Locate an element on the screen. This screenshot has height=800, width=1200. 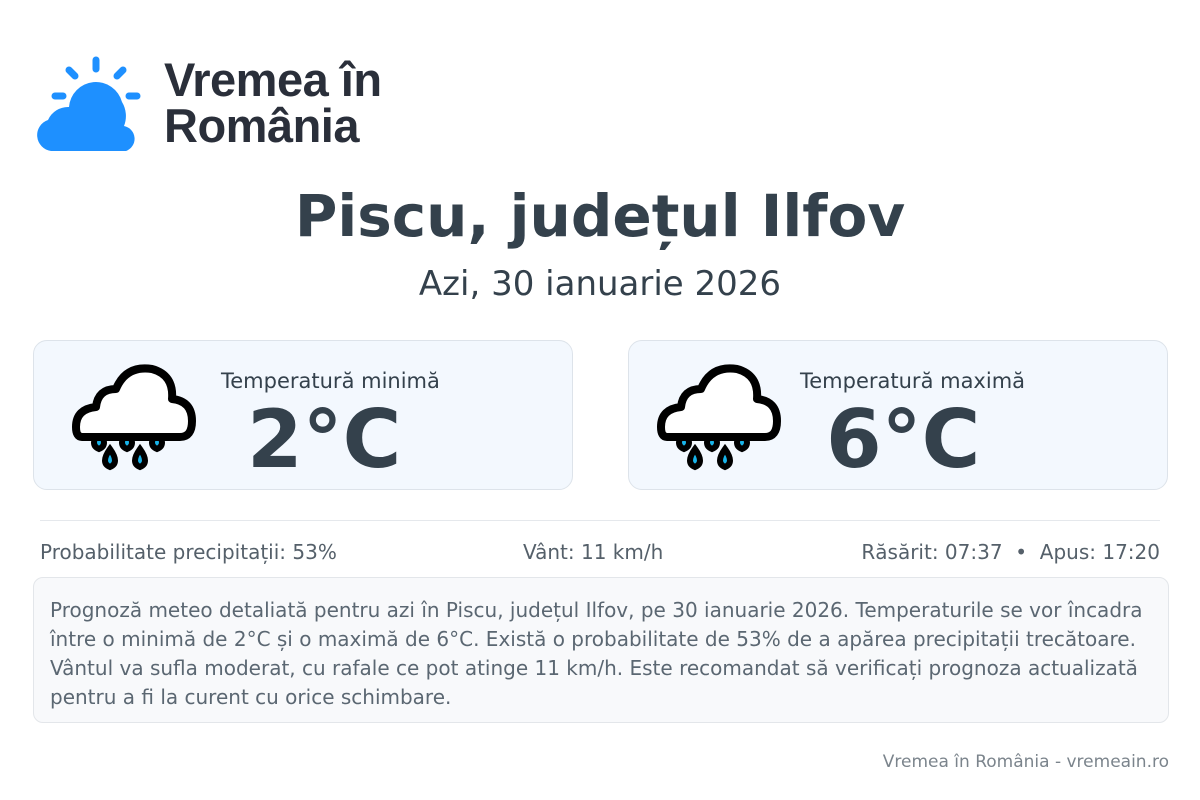
wind-stat: Vânt: 11 km/h is located at coordinates (593, 552).